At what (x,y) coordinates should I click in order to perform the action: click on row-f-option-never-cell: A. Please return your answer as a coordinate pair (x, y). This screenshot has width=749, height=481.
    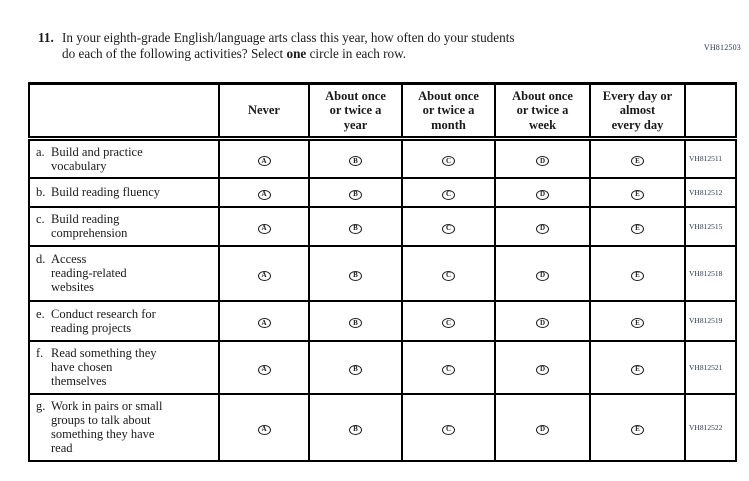
    Looking at the image, I should click on (264, 367).